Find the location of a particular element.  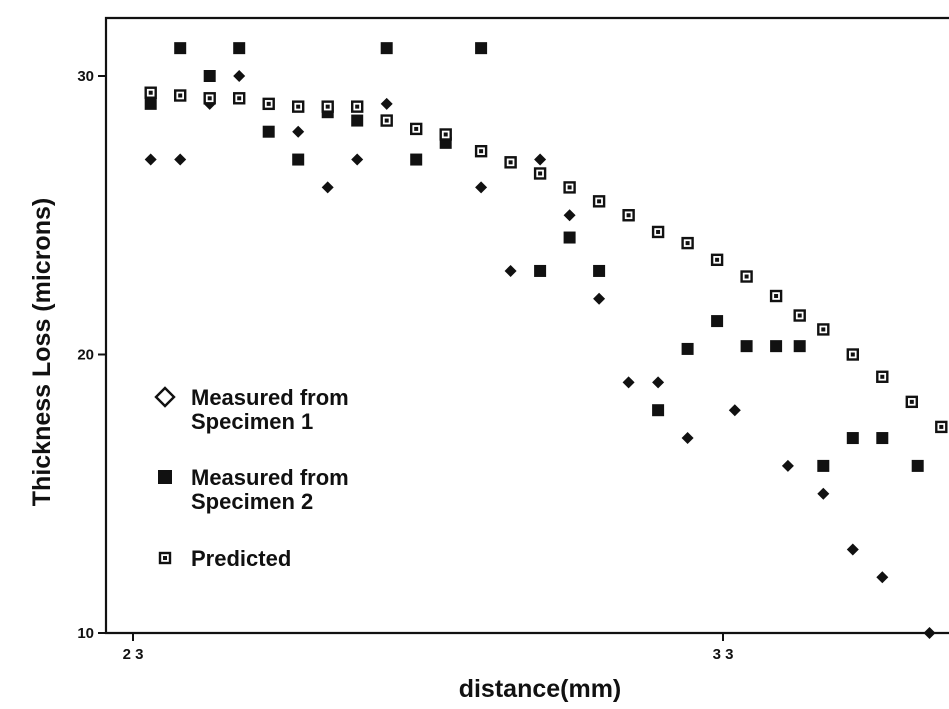

x-tick-label: 3 3 is located at coordinates (723, 654).